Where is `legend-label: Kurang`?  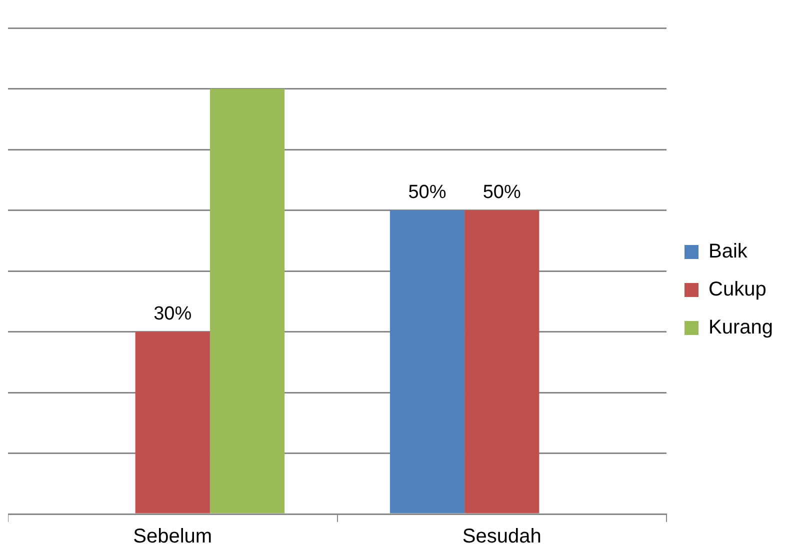
legend-label: Kurang is located at coordinates (741, 327).